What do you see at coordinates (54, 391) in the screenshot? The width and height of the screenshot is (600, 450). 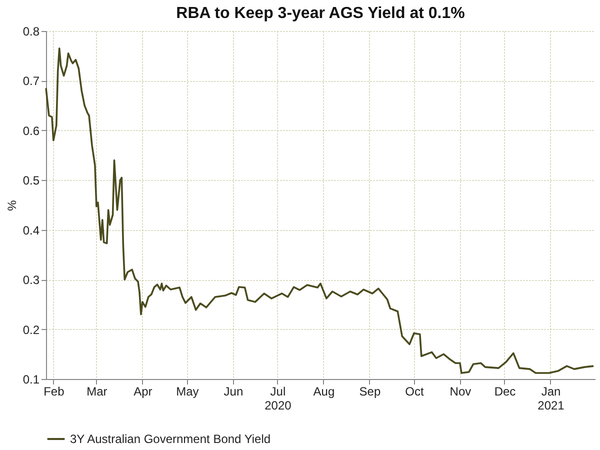 I see `x-tick-label: Feb` at bounding box center [54, 391].